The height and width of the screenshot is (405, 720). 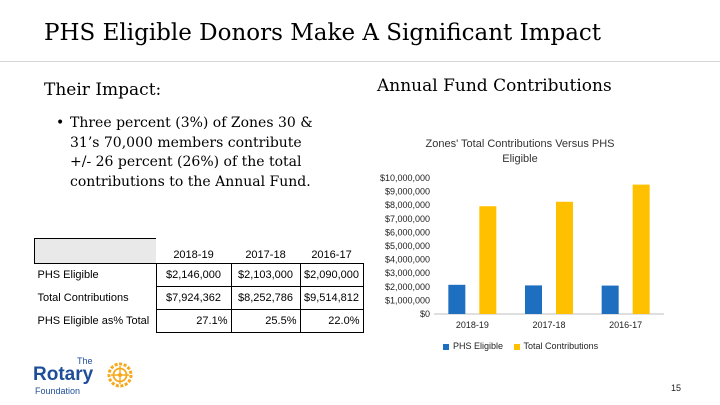 What do you see at coordinates (407, 260) in the screenshot?
I see `y-tick-label: $4,000,000` at bounding box center [407, 260].